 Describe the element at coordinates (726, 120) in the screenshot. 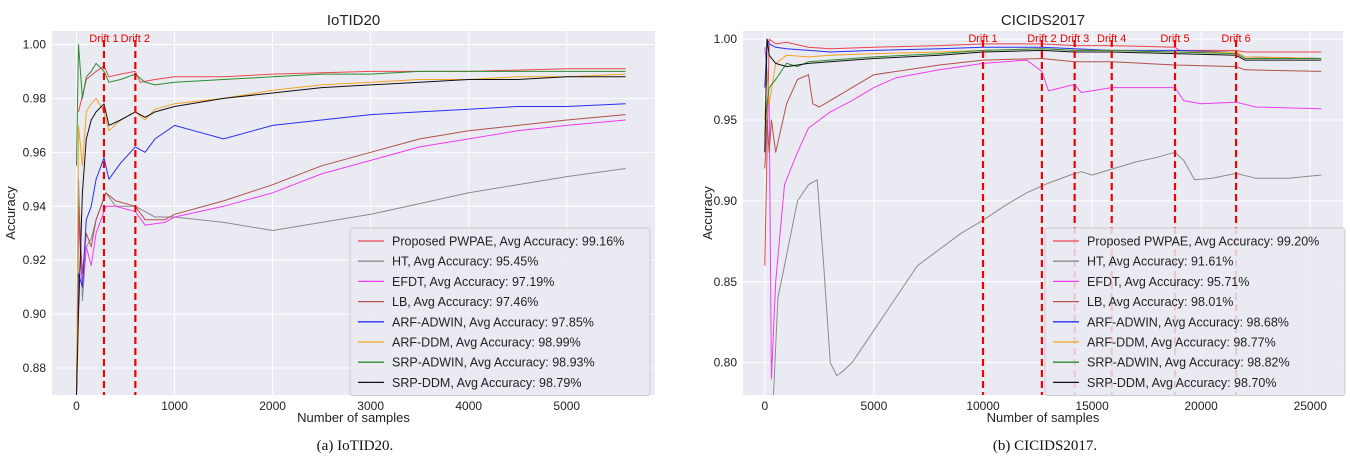

I see `y-tick-label: 0.95` at that location.